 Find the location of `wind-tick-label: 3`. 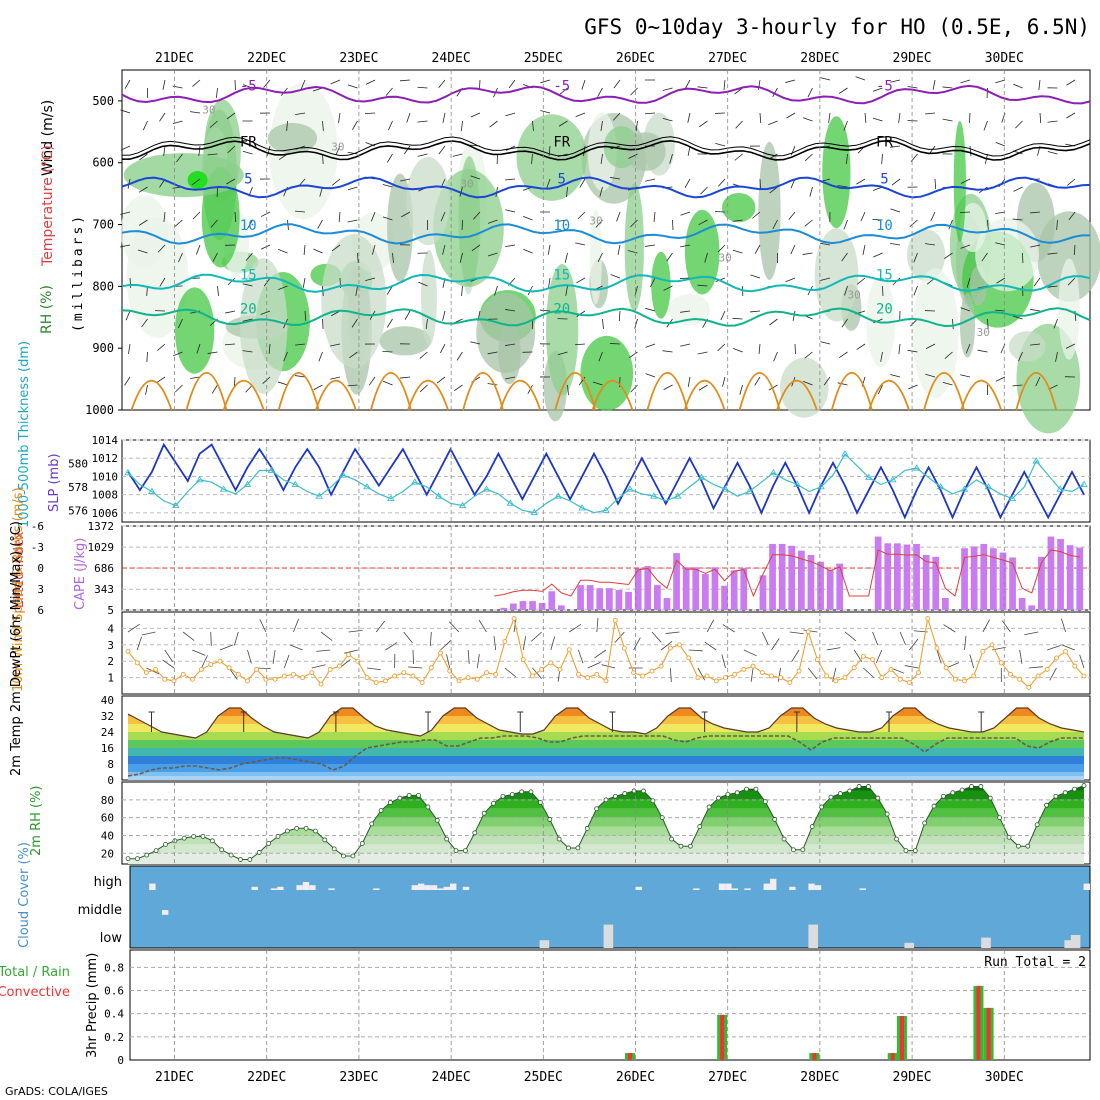

wind-tick-label: 3 is located at coordinates (110, 645).